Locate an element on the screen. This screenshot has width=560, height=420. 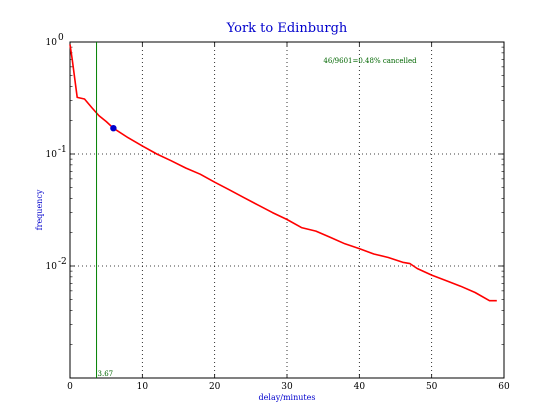
x-tick-label: 50 is located at coordinates (432, 387).